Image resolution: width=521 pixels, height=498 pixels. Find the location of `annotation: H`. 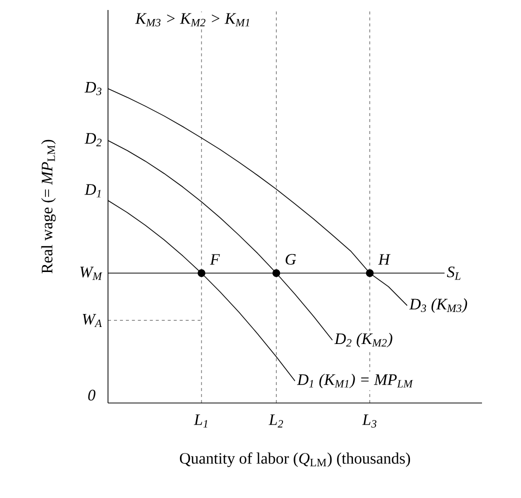

annotation: H is located at coordinates (384, 259).